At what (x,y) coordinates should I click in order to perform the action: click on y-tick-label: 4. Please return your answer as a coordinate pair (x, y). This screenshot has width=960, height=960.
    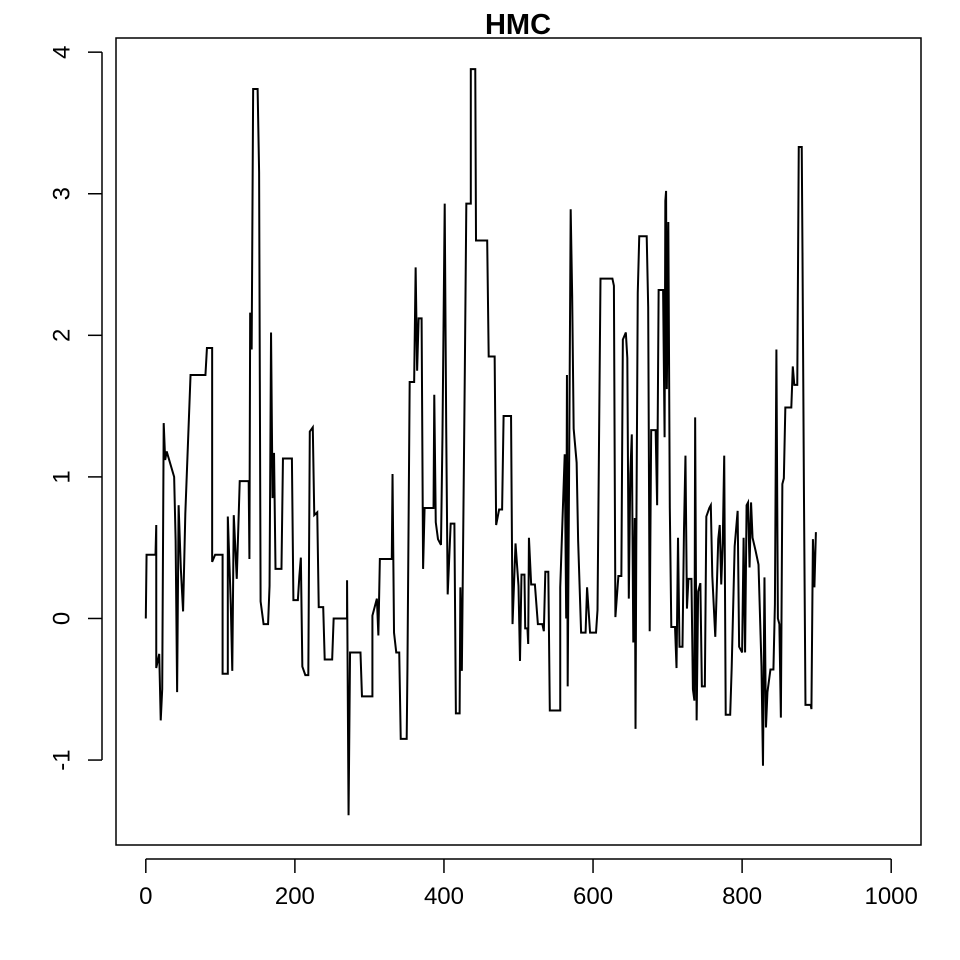
    Looking at the image, I should click on (62, 51).